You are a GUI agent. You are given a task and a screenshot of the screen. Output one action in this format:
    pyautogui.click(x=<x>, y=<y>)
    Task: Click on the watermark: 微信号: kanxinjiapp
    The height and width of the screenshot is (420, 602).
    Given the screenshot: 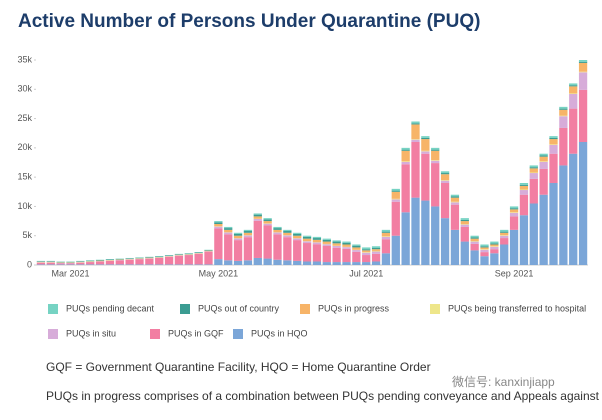 What is the action you would take?
    pyautogui.click(x=503, y=382)
    